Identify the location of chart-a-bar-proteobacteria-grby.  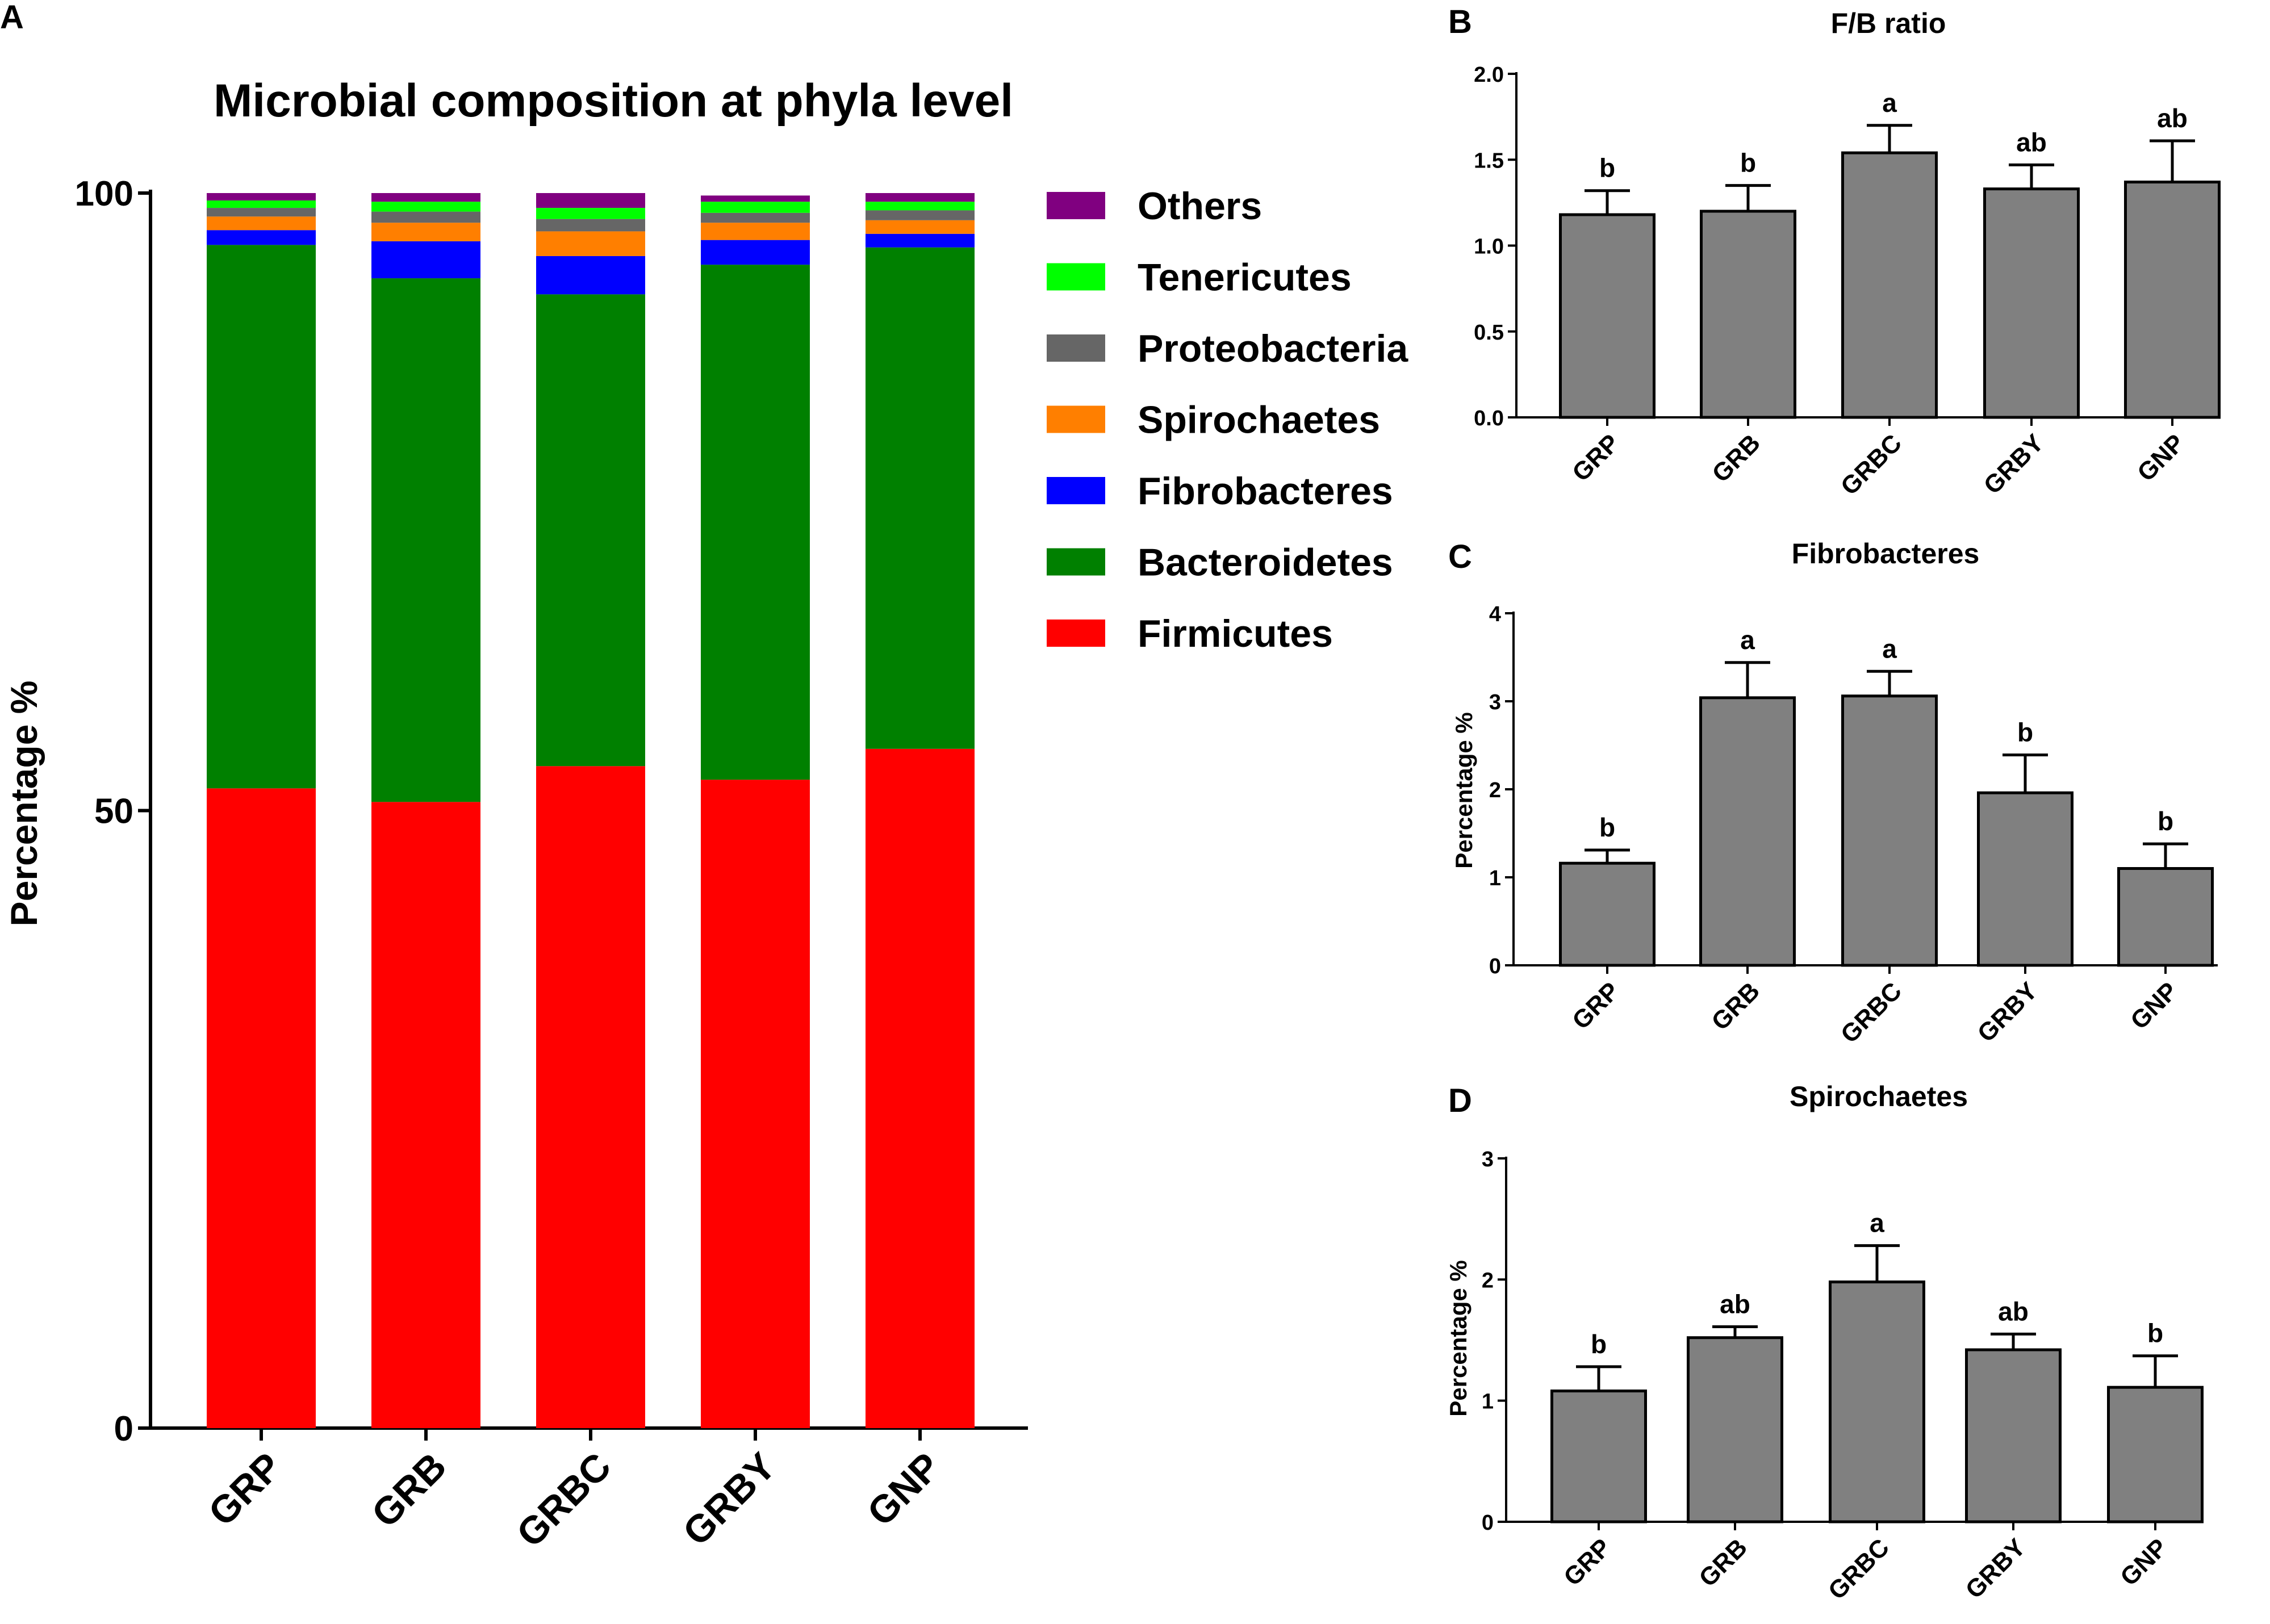
(755, 217).